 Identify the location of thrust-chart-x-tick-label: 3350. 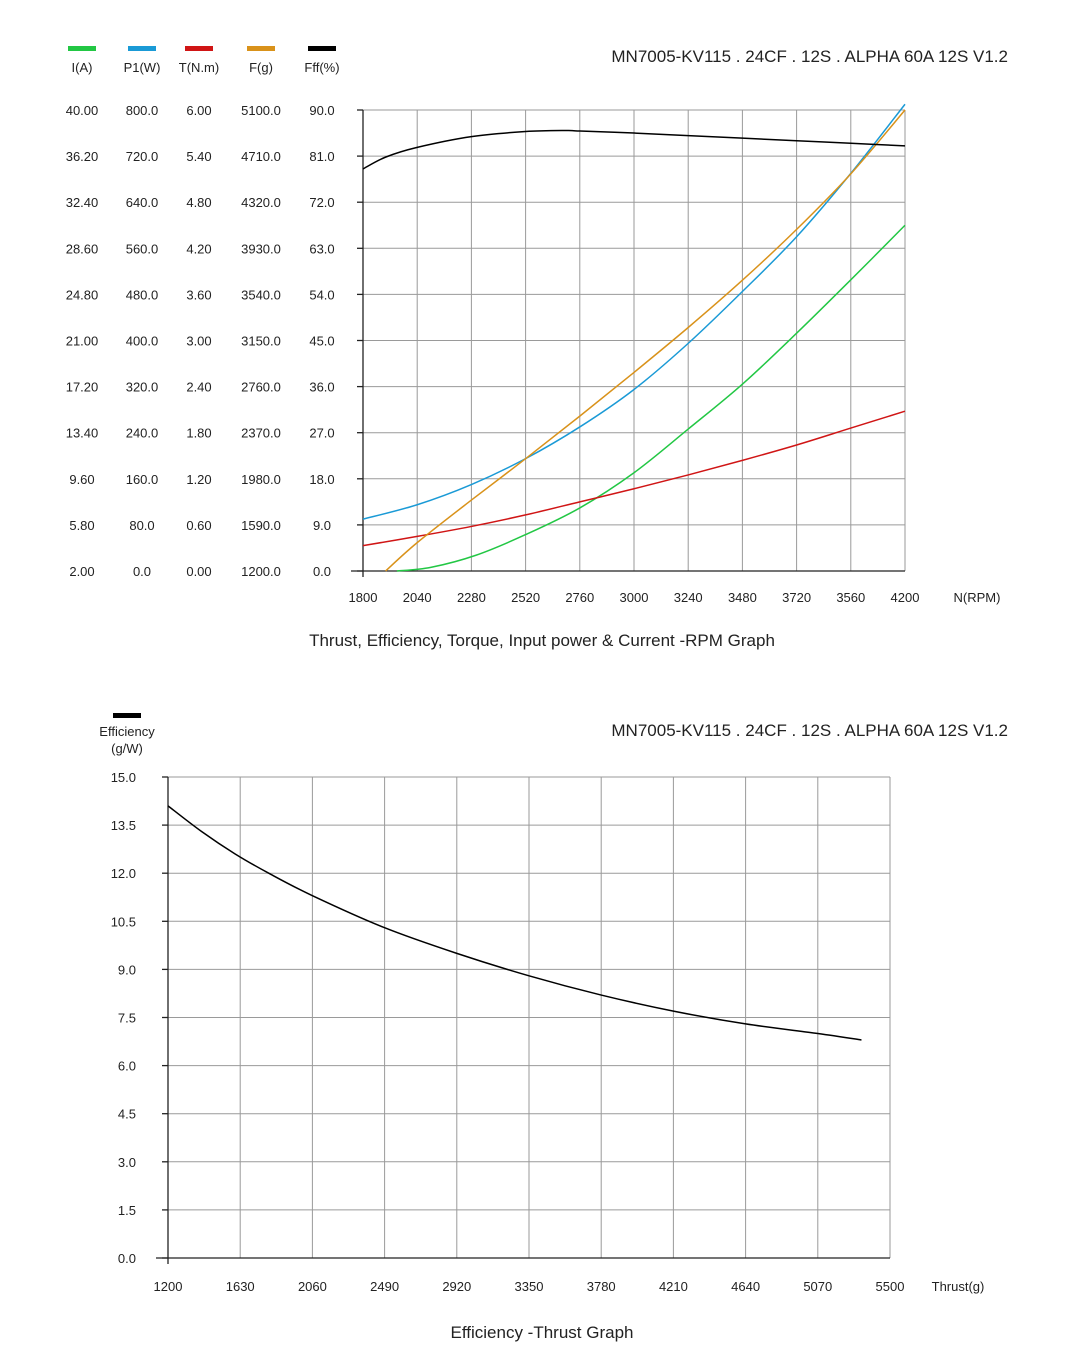
(529, 1286).